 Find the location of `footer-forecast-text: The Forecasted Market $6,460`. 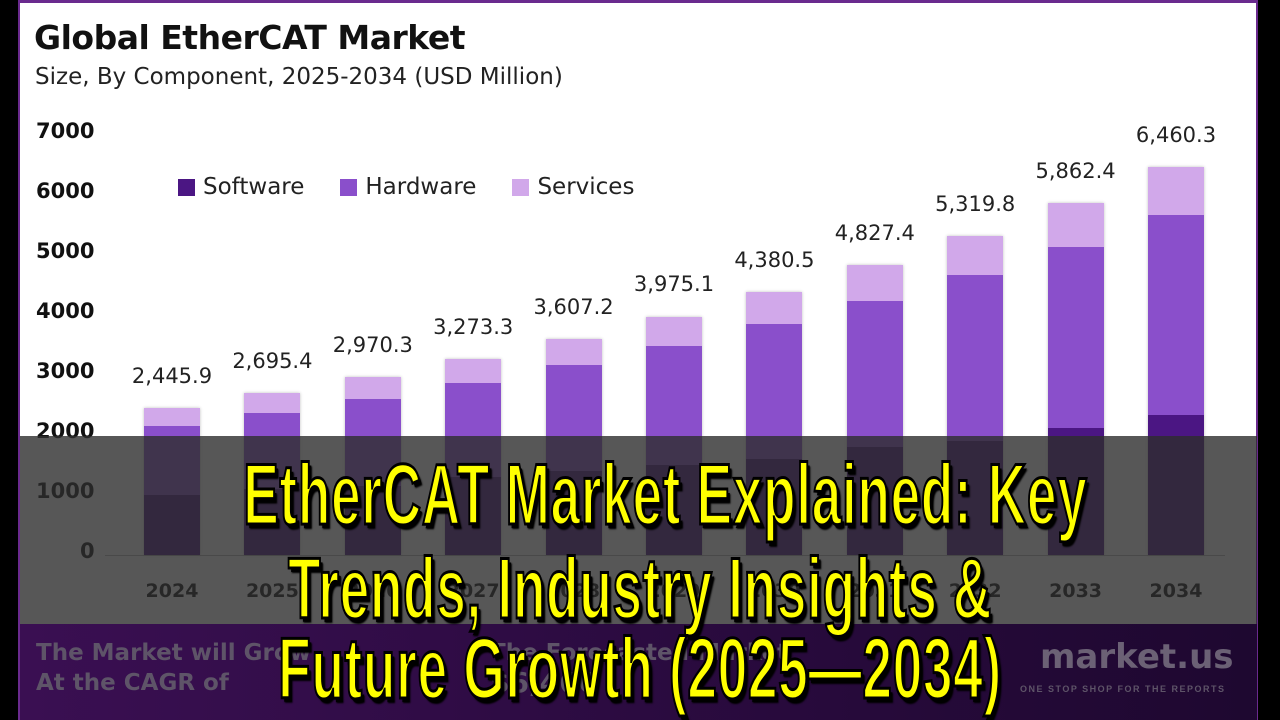

footer-forecast-text: The Forecasted Market $6,460 is located at coordinates (639, 669).